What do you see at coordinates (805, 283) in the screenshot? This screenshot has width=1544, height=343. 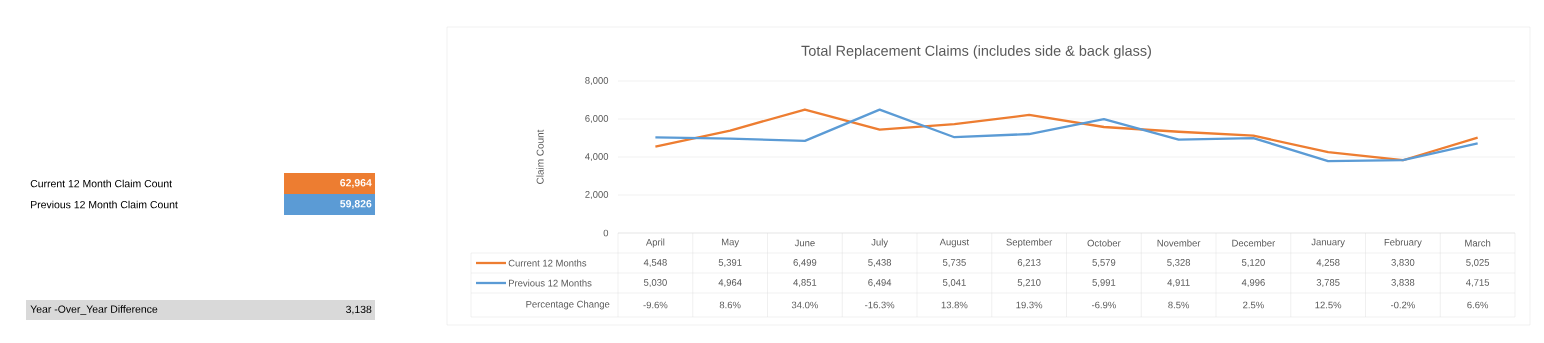 I see `data-label: 4,851` at bounding box center [805, 283].